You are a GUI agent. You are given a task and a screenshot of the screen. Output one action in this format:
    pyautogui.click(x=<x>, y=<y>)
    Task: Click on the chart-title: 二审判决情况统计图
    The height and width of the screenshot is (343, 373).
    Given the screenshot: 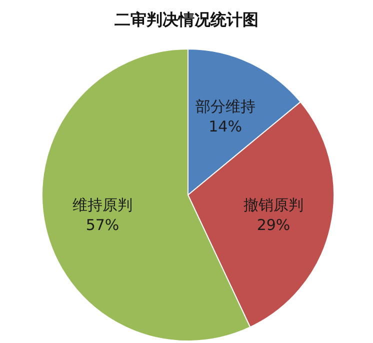 What is the action you would take?
    pyautogui.click(x=187, y=20)
    